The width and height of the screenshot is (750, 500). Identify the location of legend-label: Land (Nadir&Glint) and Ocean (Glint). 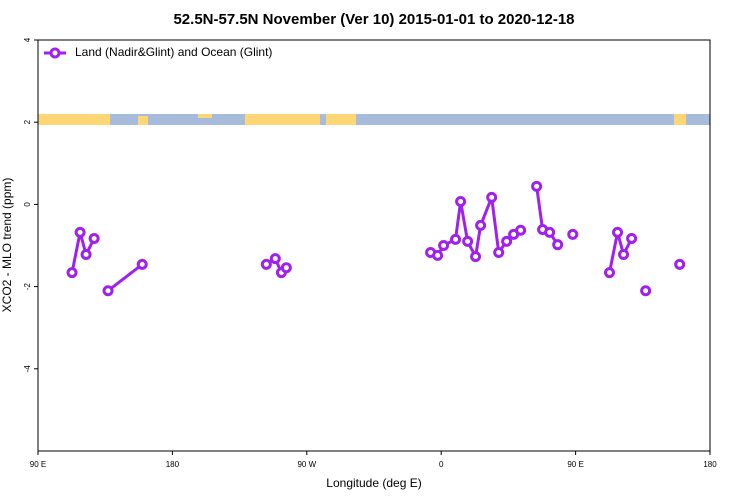
(173, 52).